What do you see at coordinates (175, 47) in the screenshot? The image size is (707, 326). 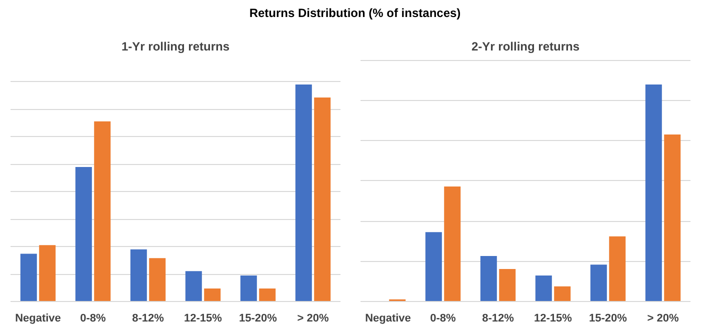 I see `chart-title: 1-Yr rolling returns` at bounding box center [175, 47].